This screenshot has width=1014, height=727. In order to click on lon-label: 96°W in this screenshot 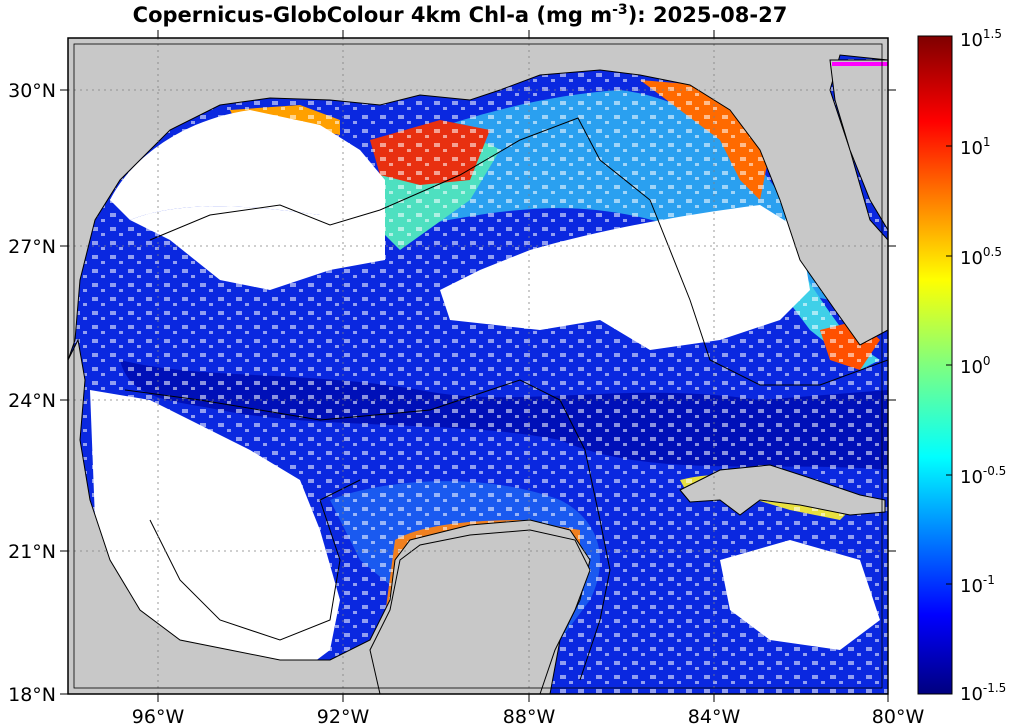, I will do `click(158, 716)`.